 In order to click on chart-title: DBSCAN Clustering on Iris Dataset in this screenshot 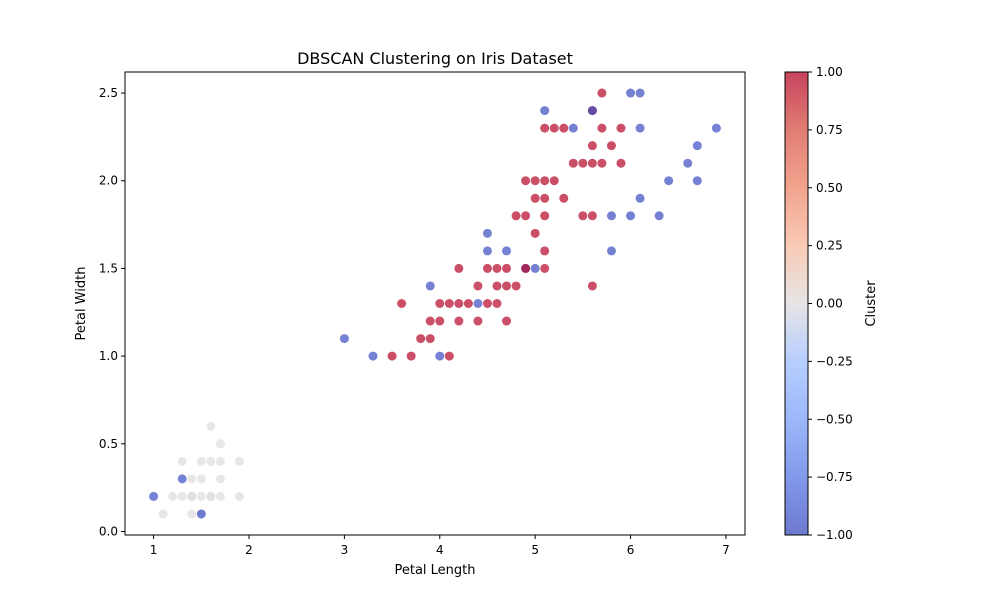, I will do `click(435, 58)`.